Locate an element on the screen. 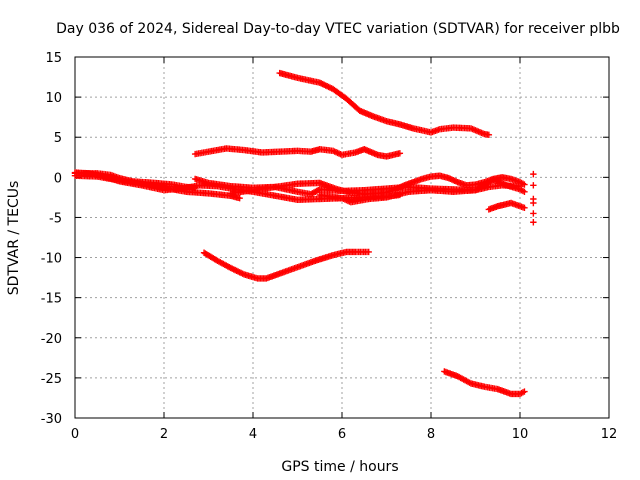  y-tick-label: 15 is located at coordinates (53, 58).